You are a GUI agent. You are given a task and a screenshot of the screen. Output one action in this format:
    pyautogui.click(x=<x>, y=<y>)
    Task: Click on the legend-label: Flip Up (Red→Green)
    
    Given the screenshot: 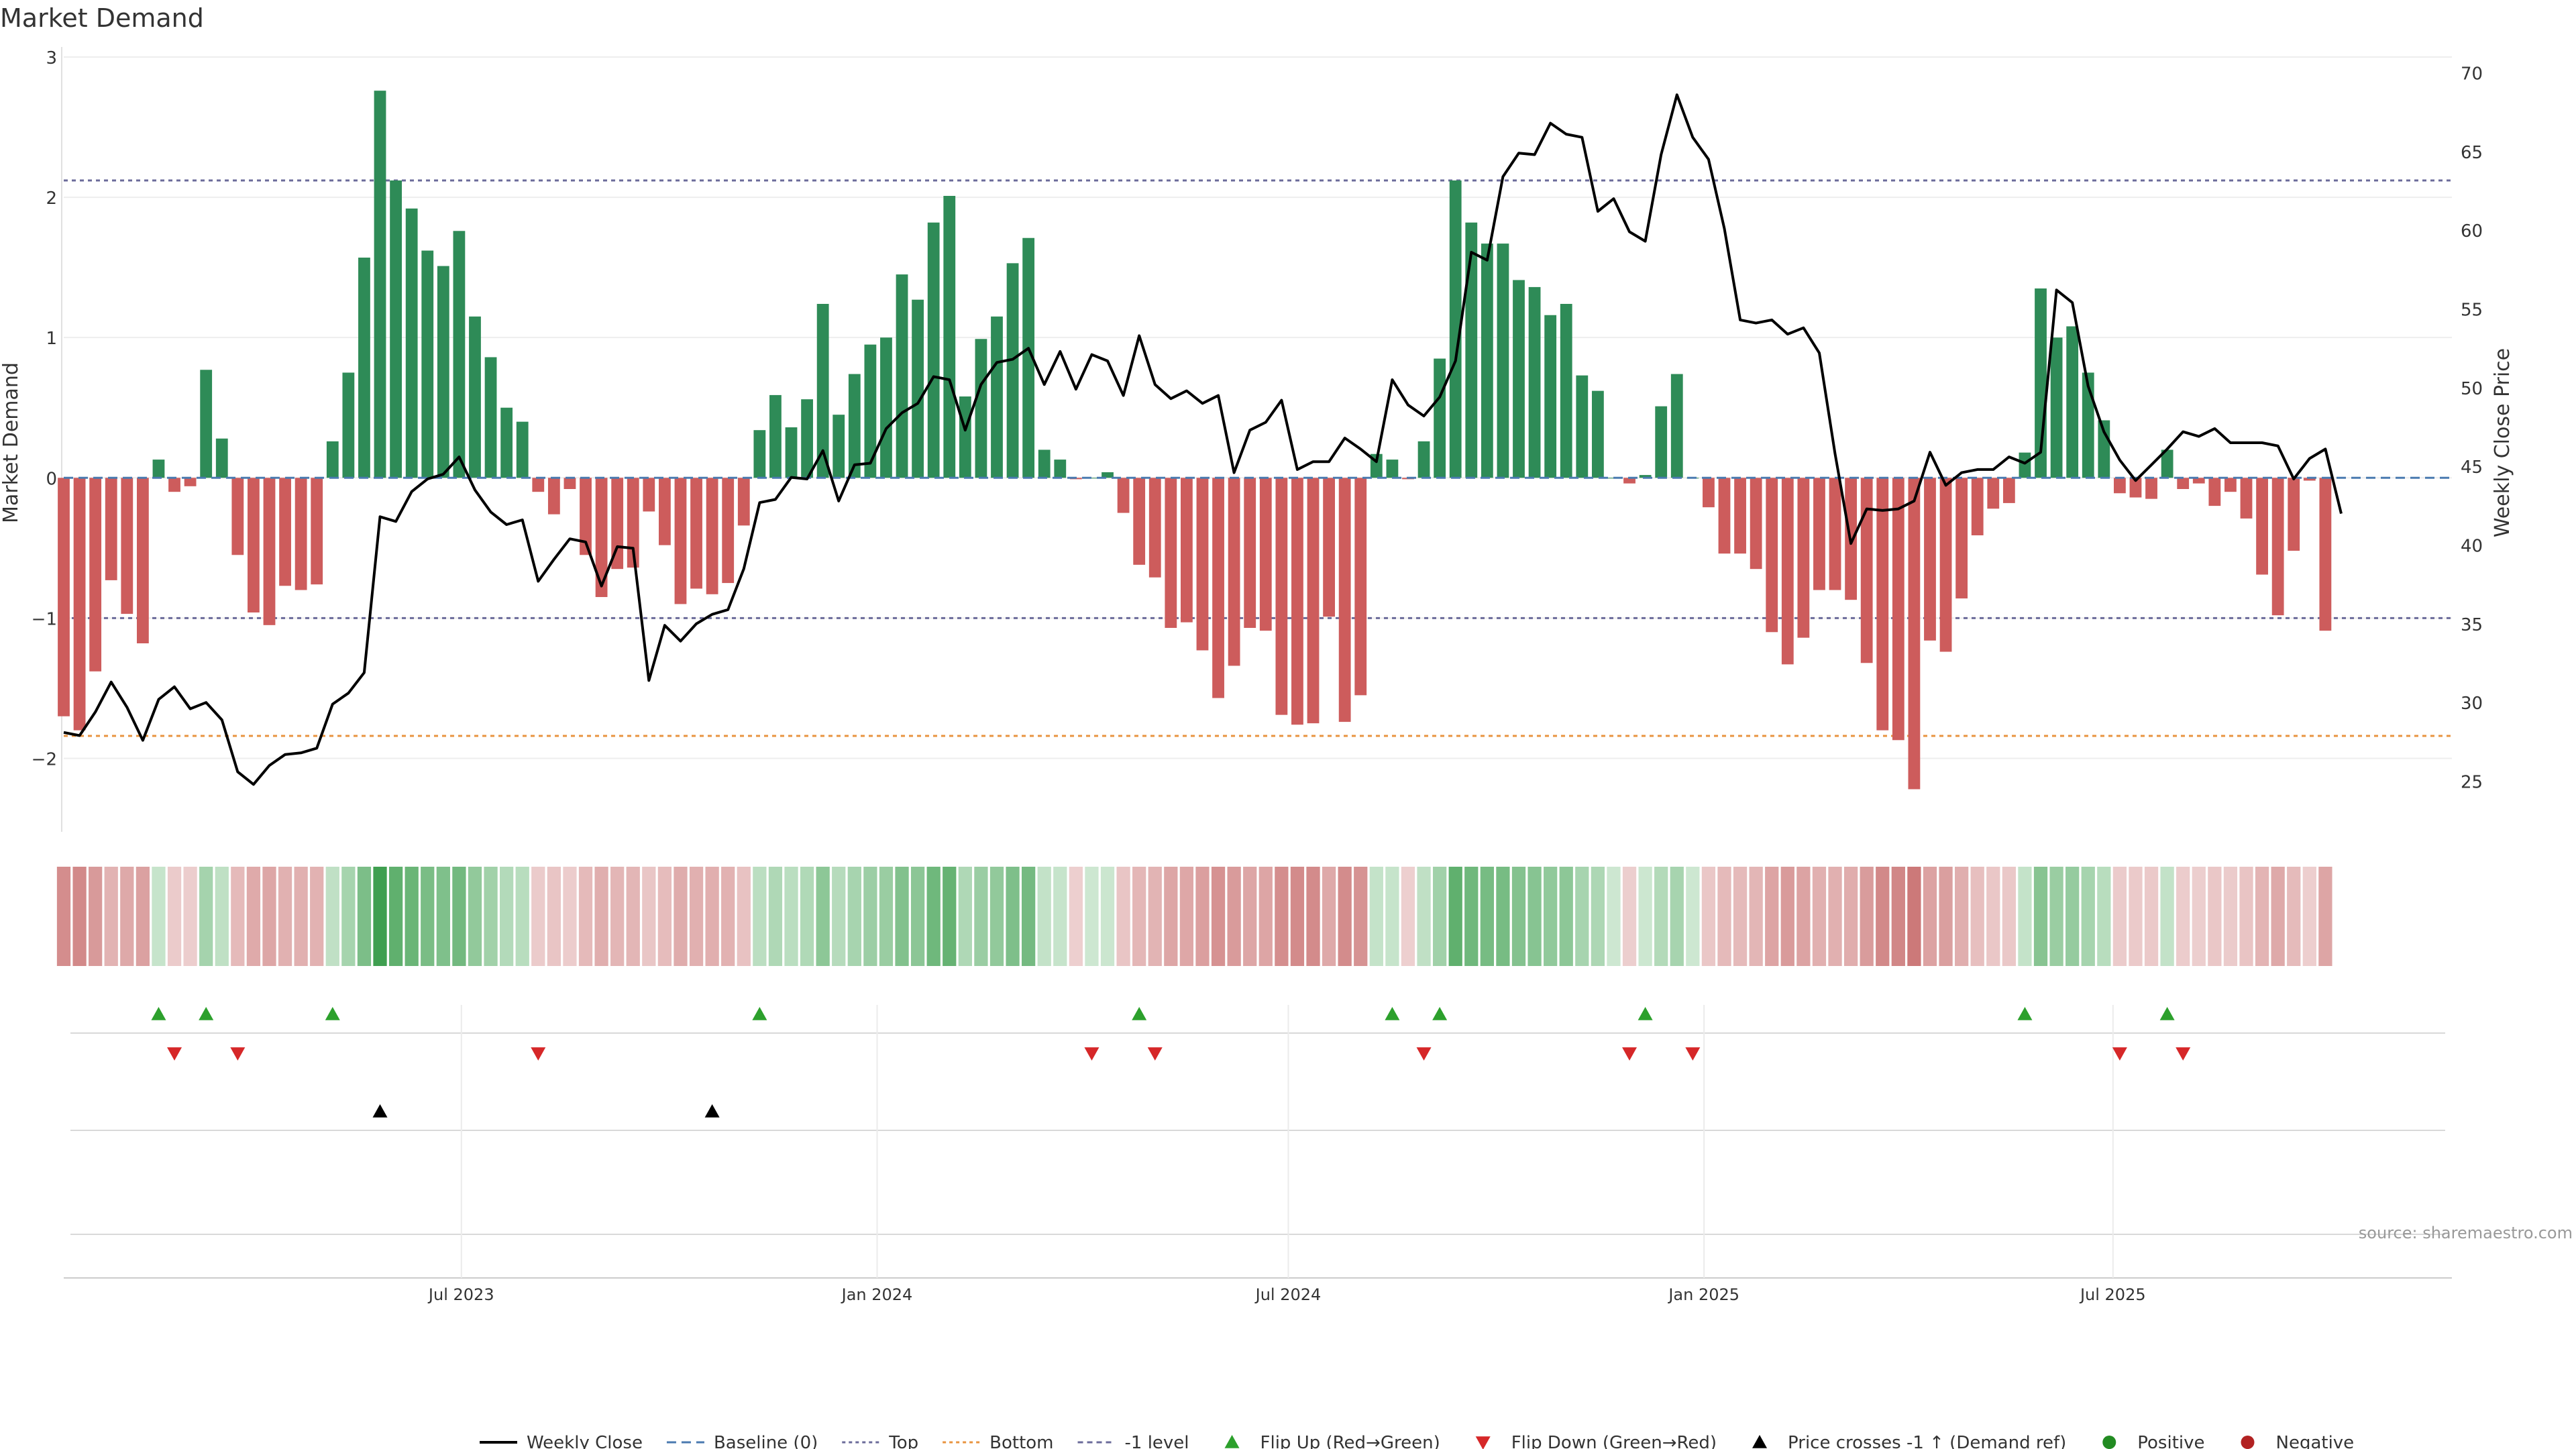 What is the action you would take?
    pyautogui.click(x=1350, y=1441)
    